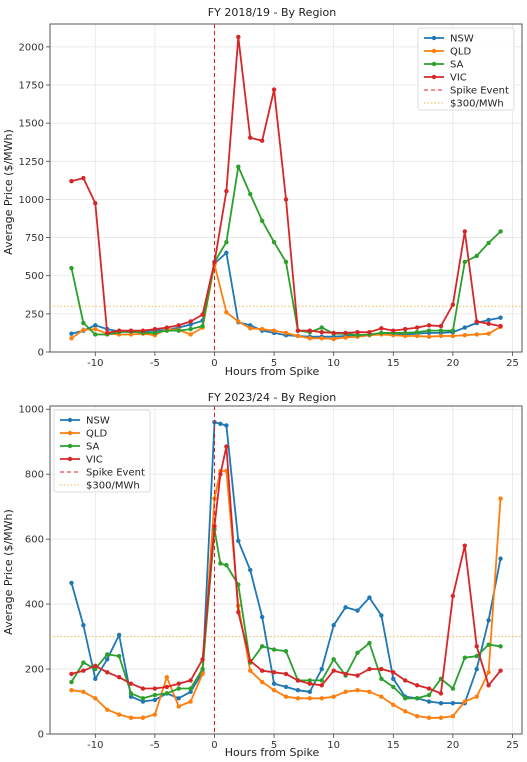 The height and width of the screenshot is (762, 527). Describe the element at coordinates (457, 65) in the screenshot. I see `legend-label: SA` at that location.